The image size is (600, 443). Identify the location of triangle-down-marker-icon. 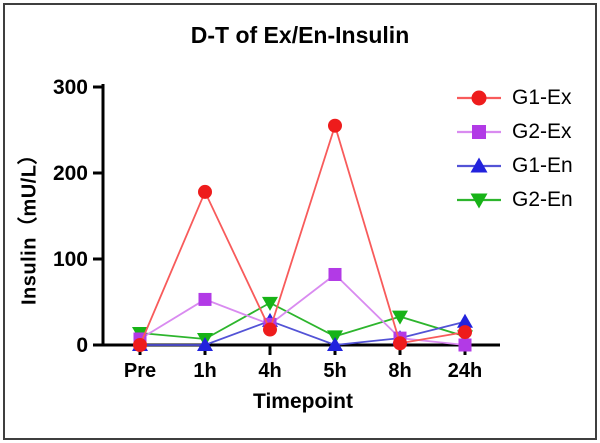
(479, 201).